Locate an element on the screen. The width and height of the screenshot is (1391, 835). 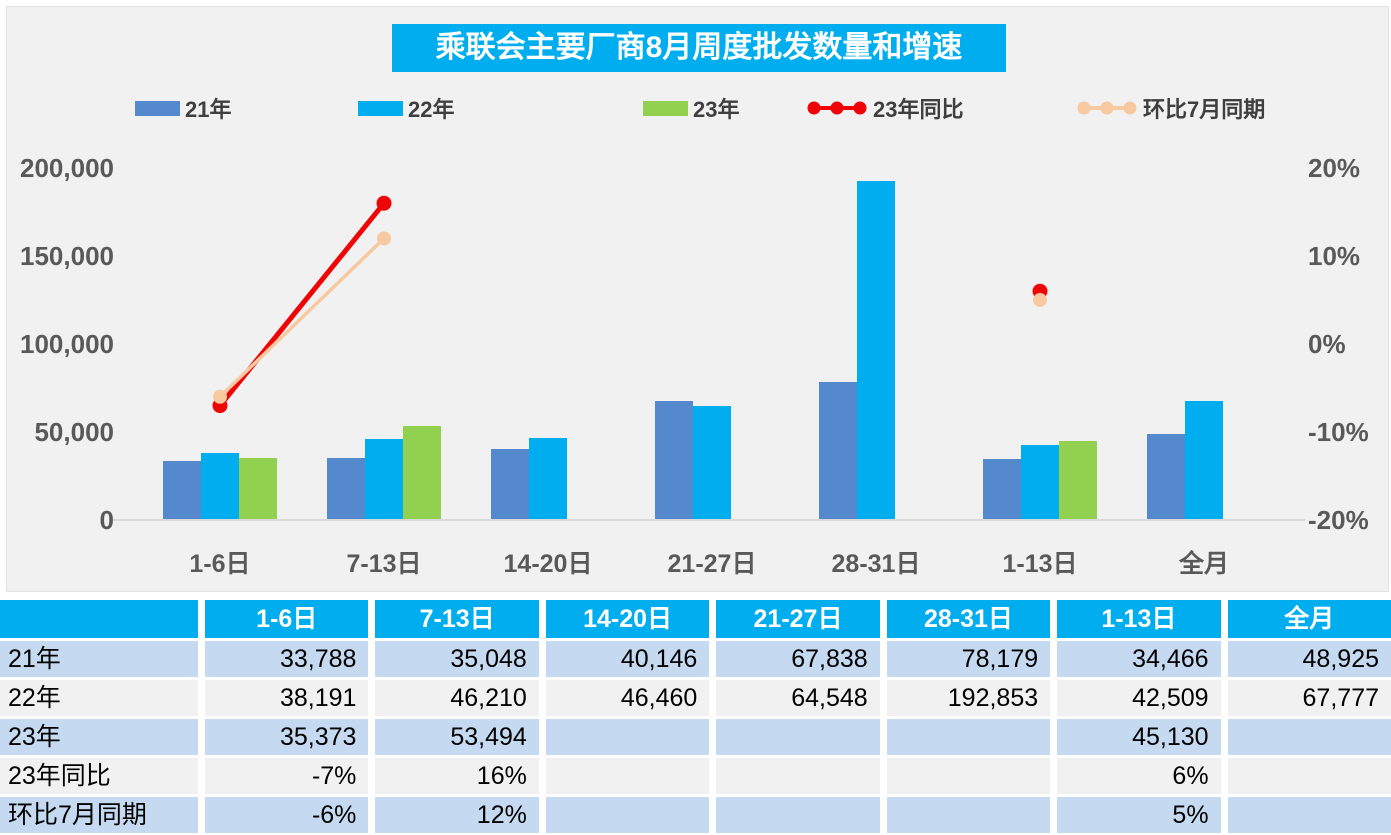
table-cell: 67,838 is located at coordinates (798, 659).